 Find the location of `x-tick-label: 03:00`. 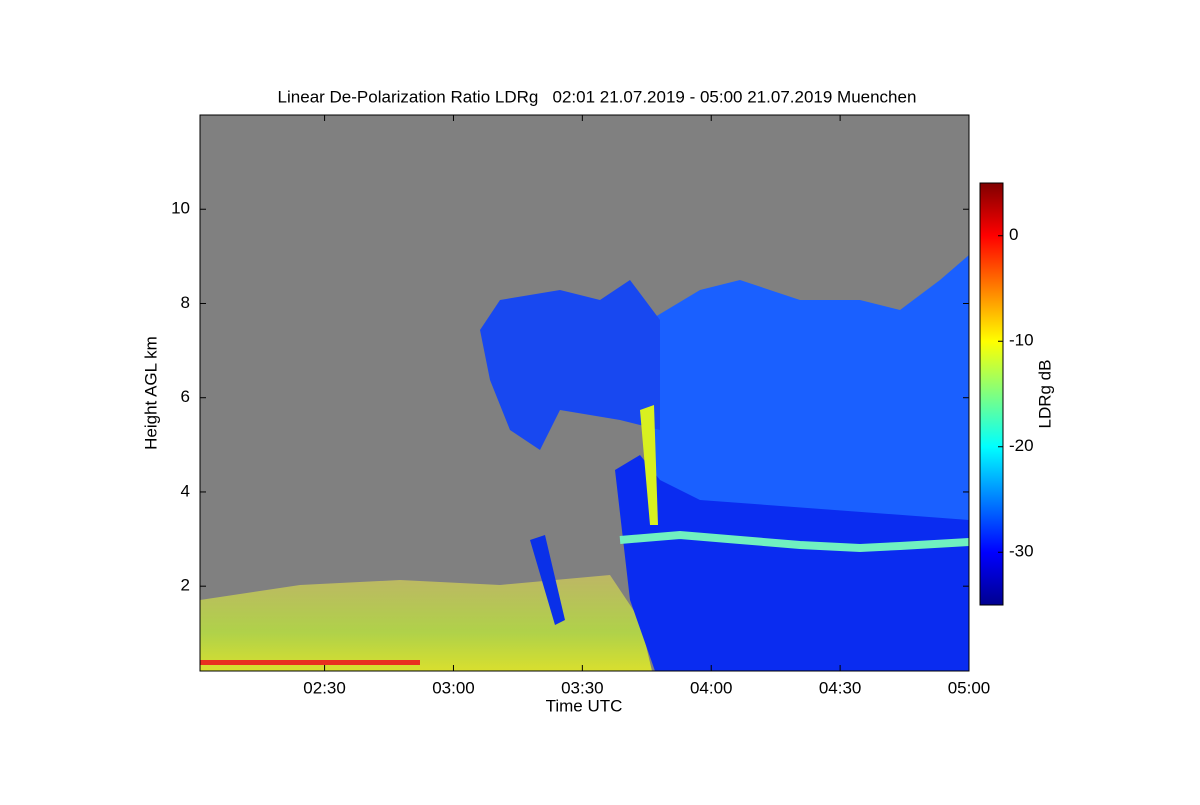

x-tick-label: 03:00 is located at coordinates (453, 687).